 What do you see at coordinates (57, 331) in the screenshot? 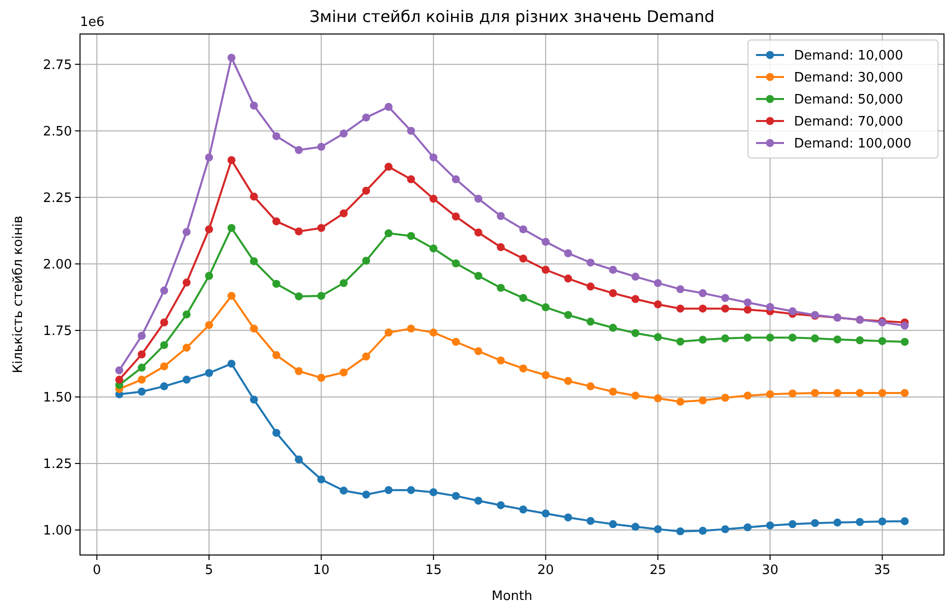
I see `y-tick-label: 1.75` at bounding box center [57, 331].